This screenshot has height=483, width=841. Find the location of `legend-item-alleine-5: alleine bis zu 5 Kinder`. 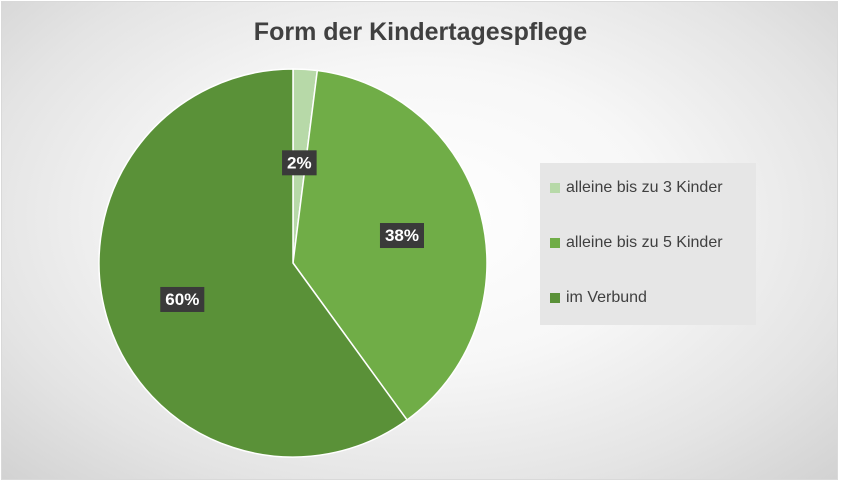

legend-item-alleine-5: alleine bis zu 5 Kinder is located at coordinates (653, 243).